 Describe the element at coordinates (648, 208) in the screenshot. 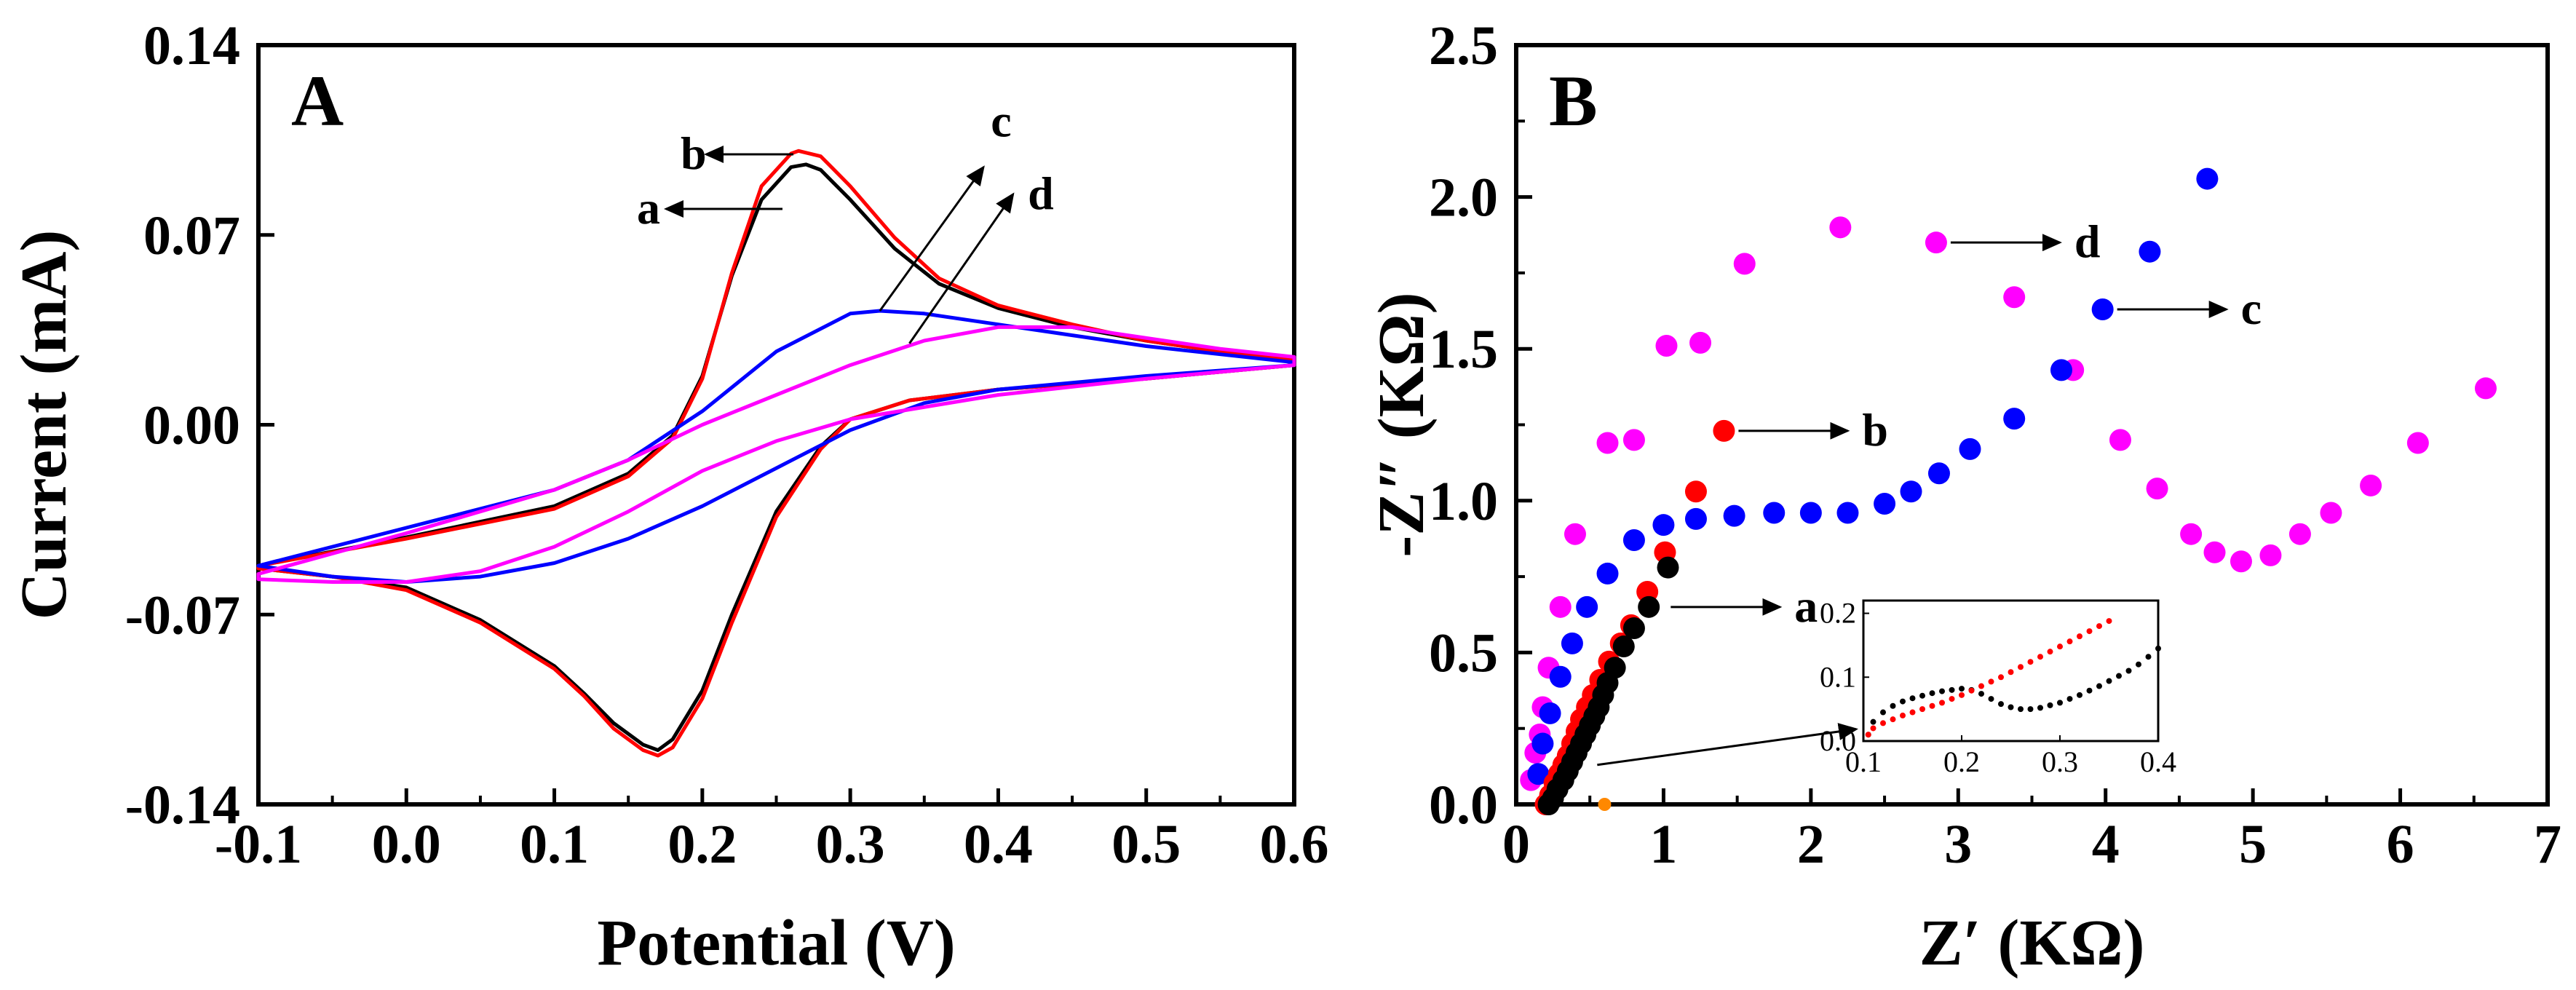

I see `annotation-a-a: a` at that location.